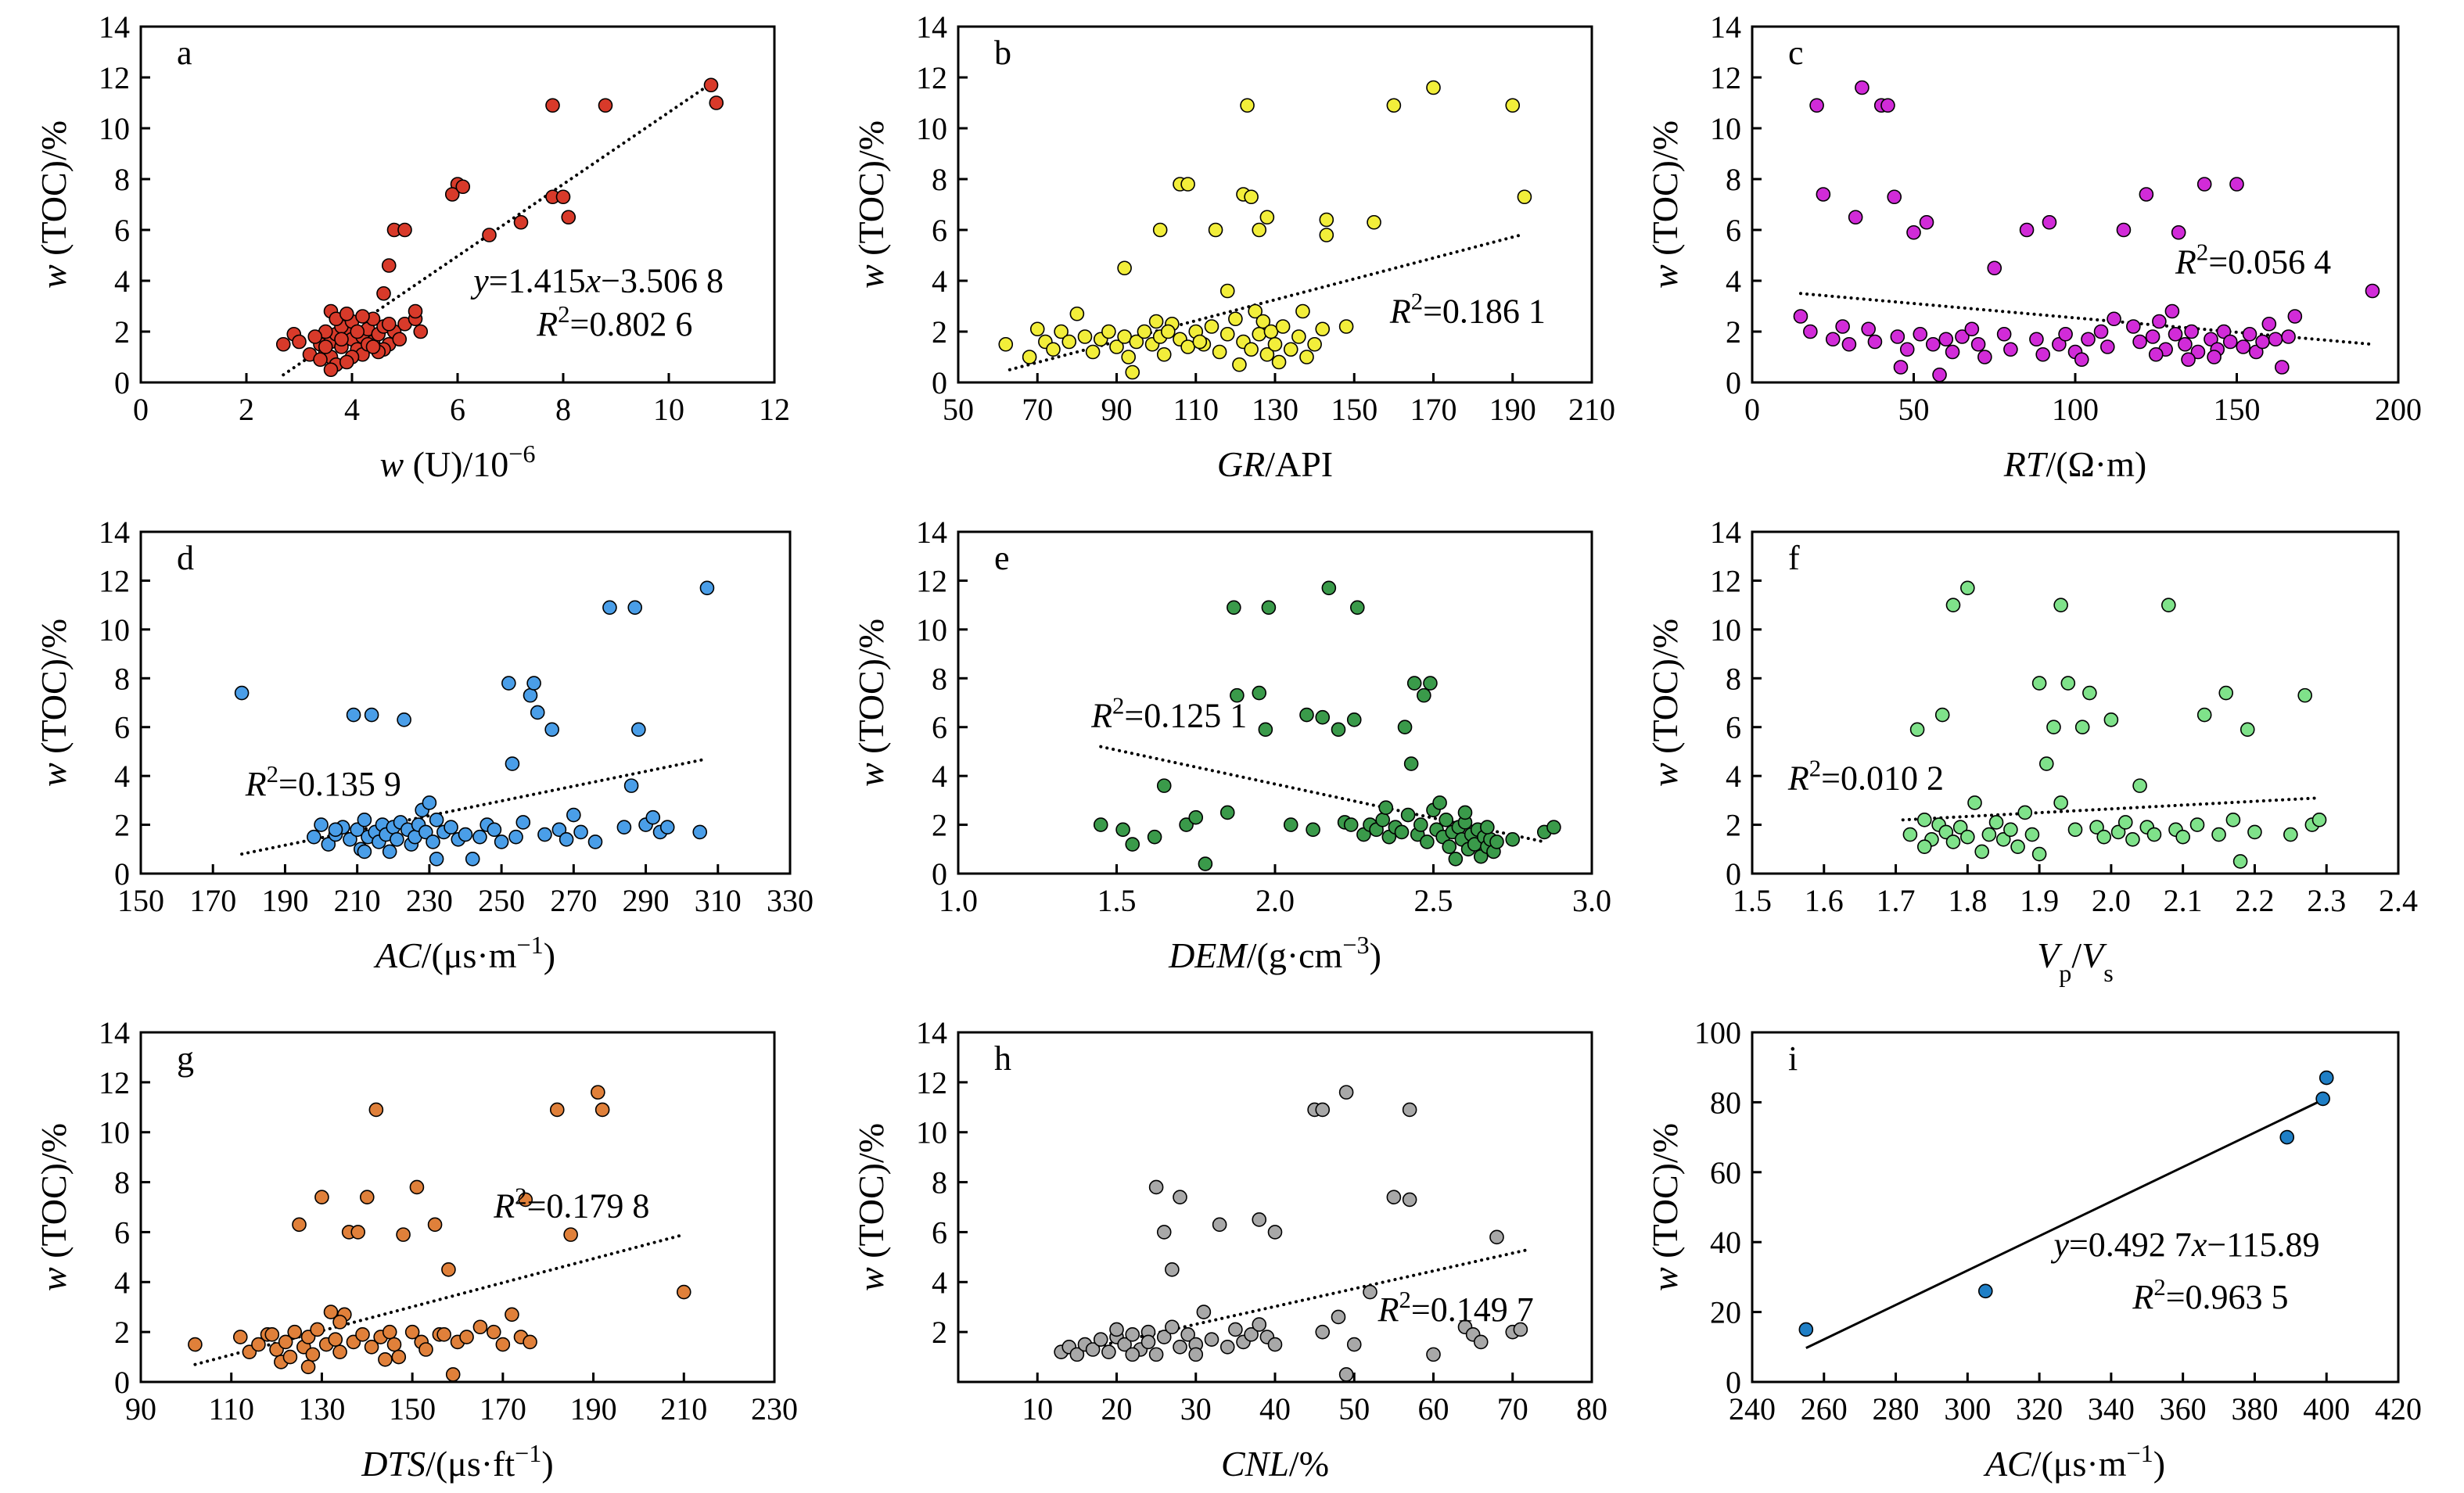 This screenshot has width=2464, height=1493. Describe the element at coordinates (2237, 410) in the screenshot. I see `x-tick-label: 150` at that location.